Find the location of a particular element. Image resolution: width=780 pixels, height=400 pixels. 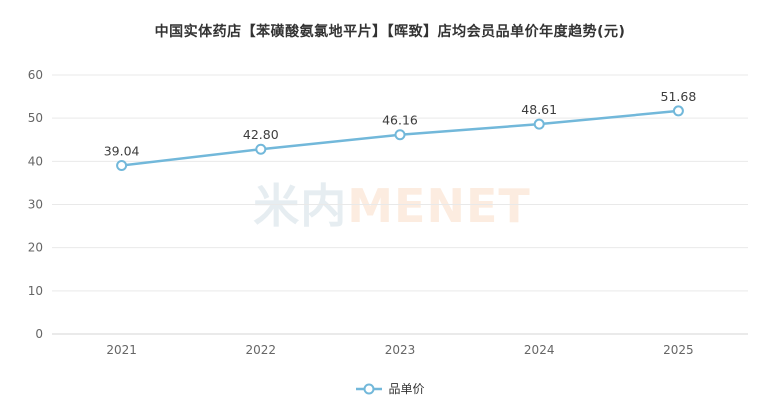

y-axis-tick-label: 0 is located at coordinates (39, 334).